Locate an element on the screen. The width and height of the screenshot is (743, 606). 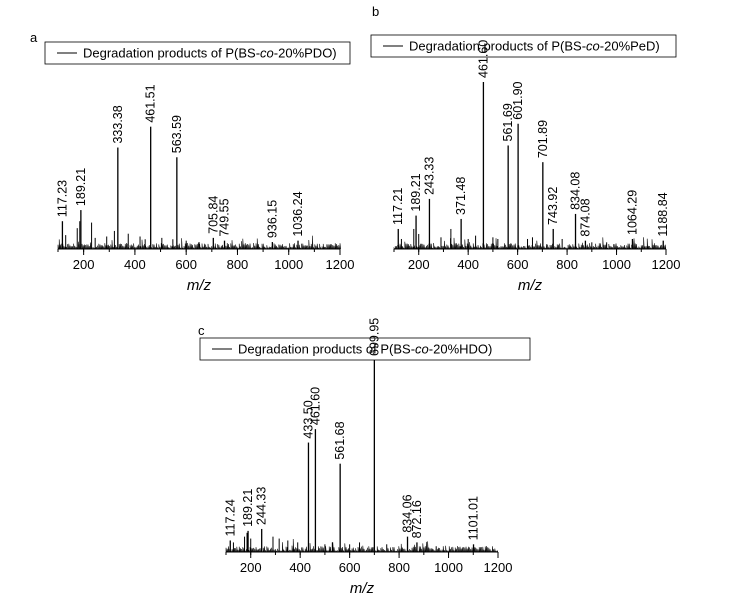
panel-letter: b is located at coordinates (375, 11).